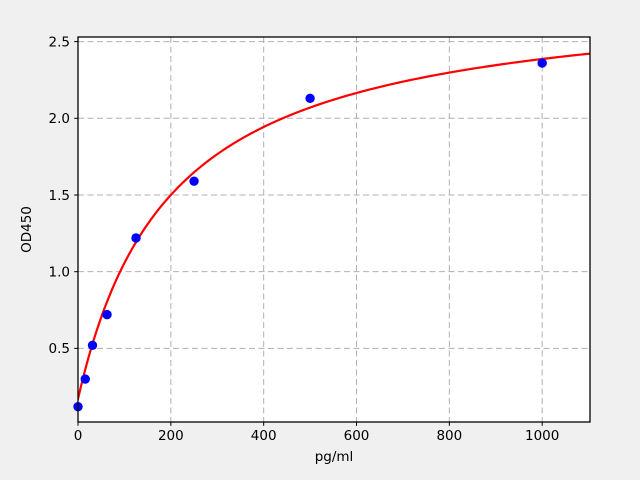  I want to click on x-tick-label: 200, so click(171, 436).